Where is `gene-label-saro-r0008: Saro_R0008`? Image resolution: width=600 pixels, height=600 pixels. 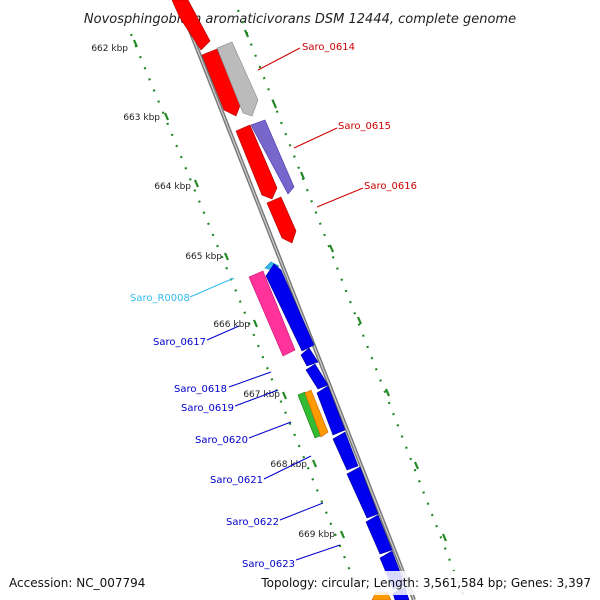
gene-label-saro-r0008: Saro_R0008 is located at coordinates (160, 298).